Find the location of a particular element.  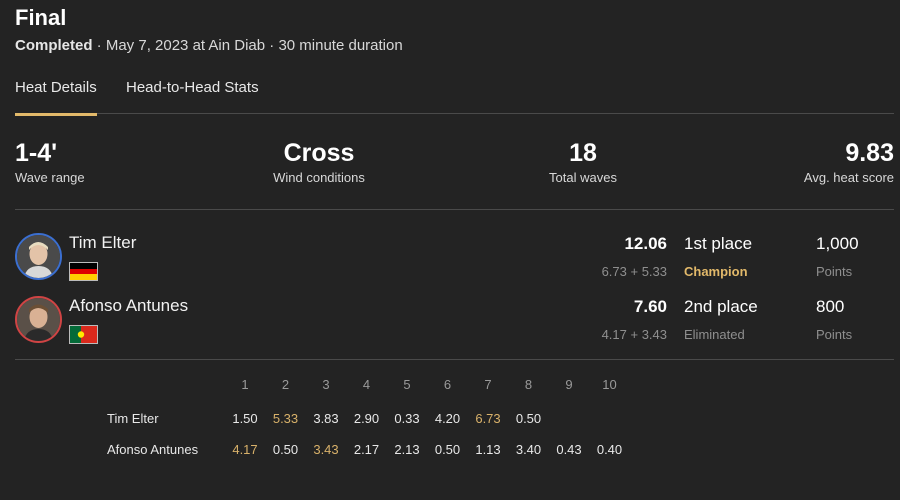

wave-number-header: 1 is located at coordinates (245, 384).